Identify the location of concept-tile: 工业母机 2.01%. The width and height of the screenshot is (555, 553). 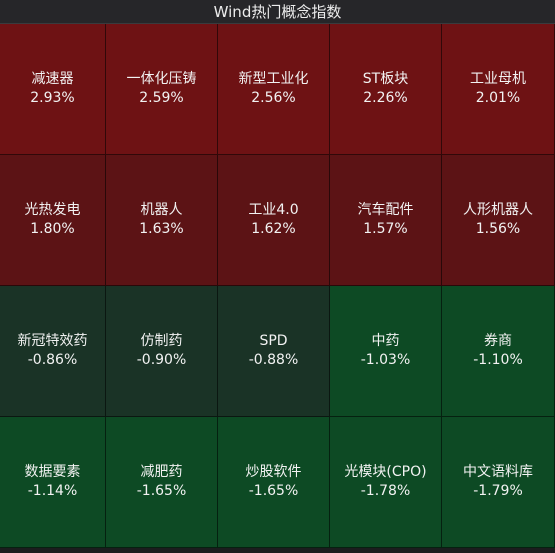
(498, 89).